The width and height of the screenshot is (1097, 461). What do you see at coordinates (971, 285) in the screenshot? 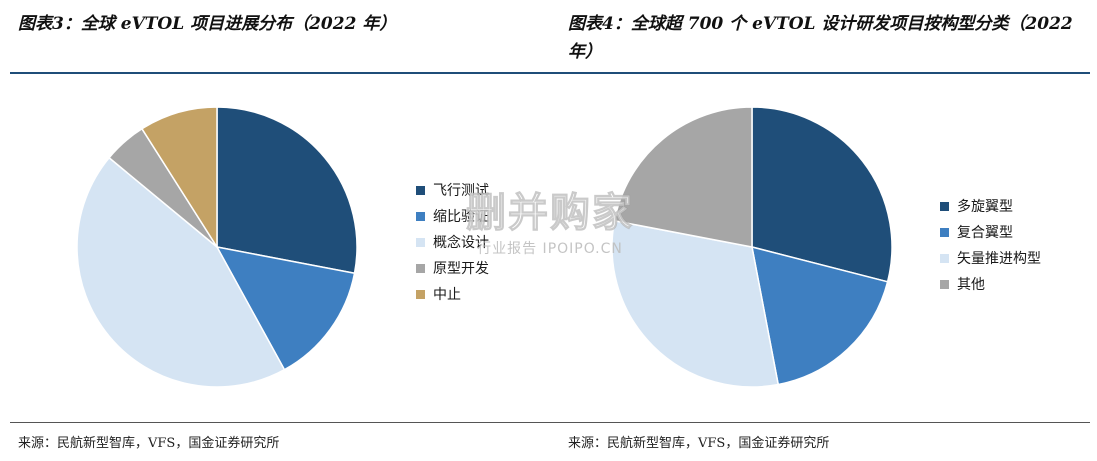
I see `legend-label: 其他` at bounding box center [971, 285].